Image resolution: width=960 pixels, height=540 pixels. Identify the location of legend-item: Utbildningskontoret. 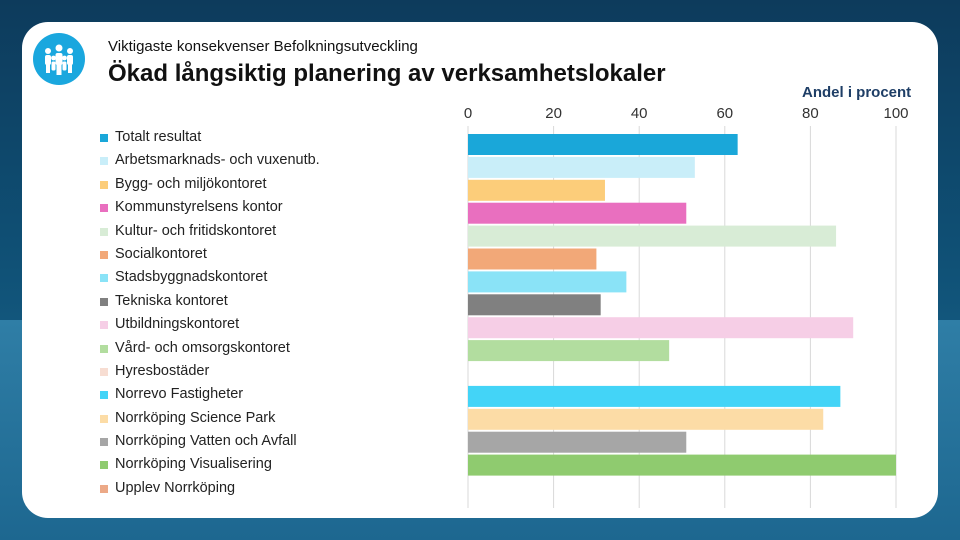
(210, 324).